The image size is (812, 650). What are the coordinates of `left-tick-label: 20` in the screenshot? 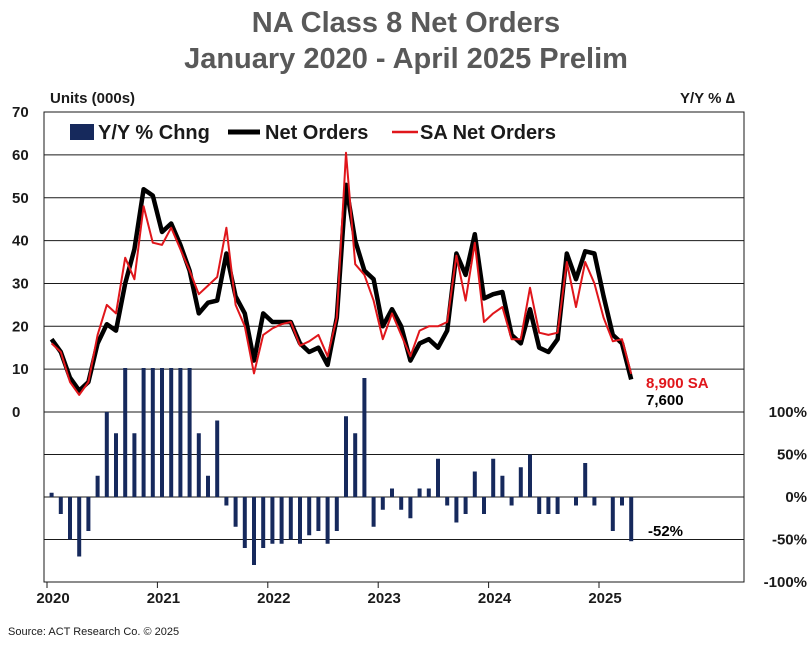 It's located at (20, 326).